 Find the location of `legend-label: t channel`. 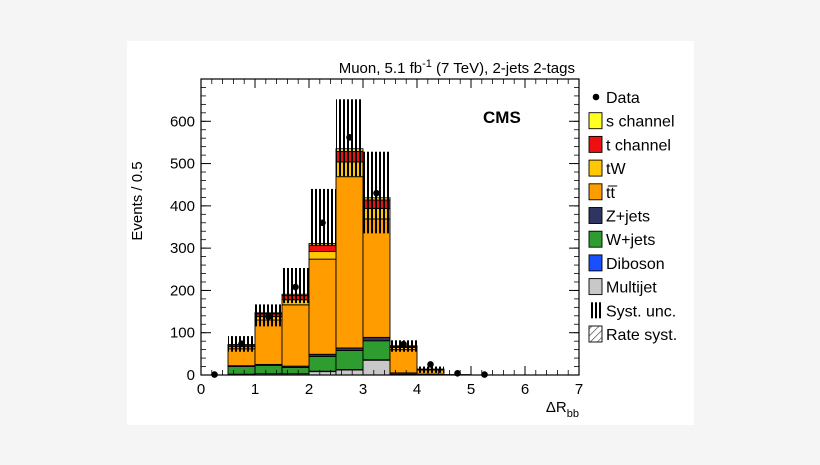

legend-label: t channel is located at coordinates (638, 145).